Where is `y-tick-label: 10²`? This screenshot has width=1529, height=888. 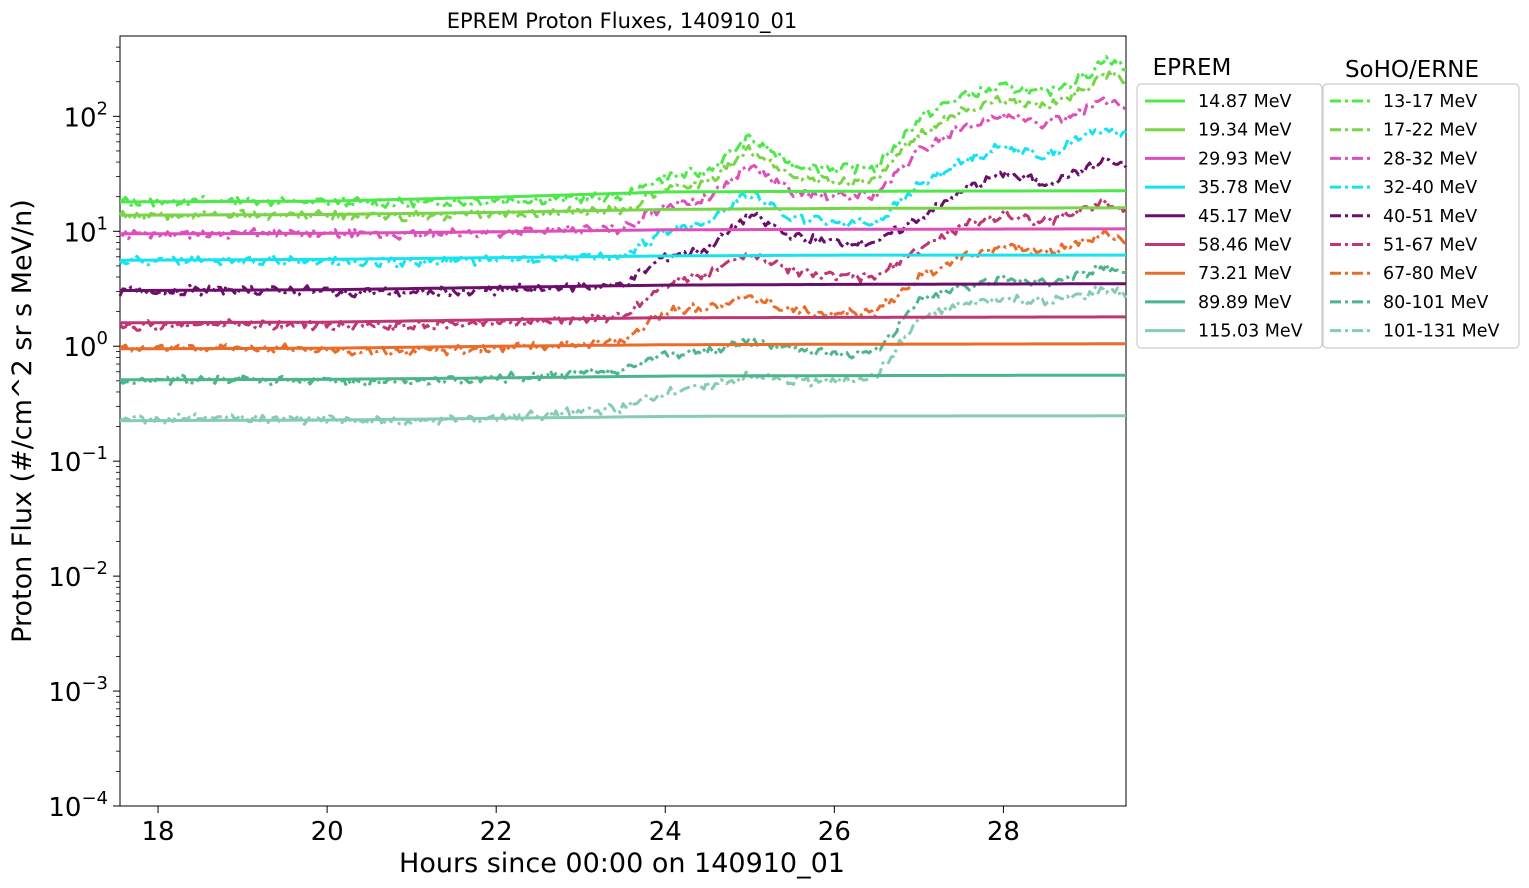 y-tick-label: 10² is located at coordinates (85, 115).